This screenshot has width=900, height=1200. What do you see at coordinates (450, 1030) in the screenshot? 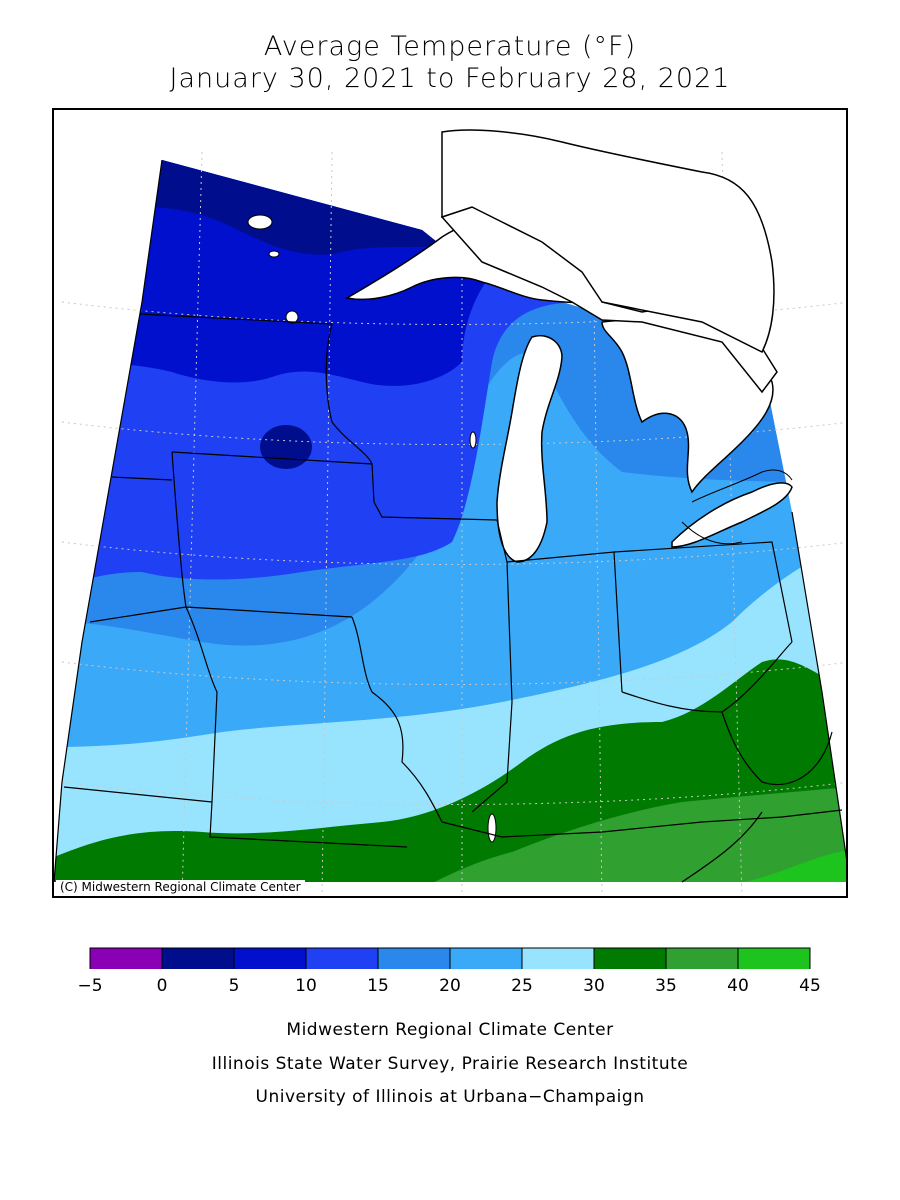
I see `credit-line-1: Midwestern Regional Climate Center` at bounding box center [450, 1030].